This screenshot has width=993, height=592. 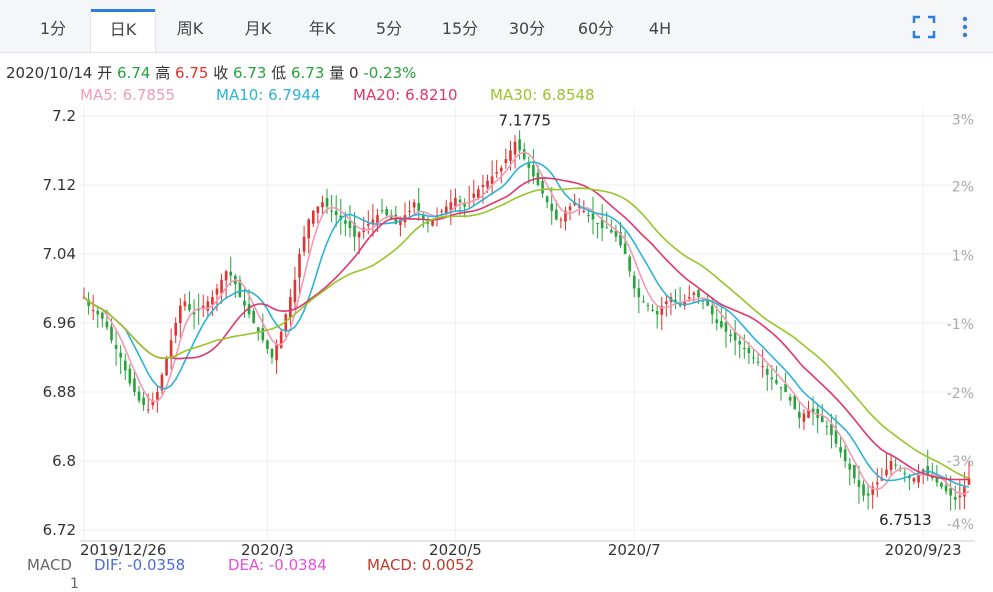 I want to click on tab-label: 4H, so click(x=660, y=28).